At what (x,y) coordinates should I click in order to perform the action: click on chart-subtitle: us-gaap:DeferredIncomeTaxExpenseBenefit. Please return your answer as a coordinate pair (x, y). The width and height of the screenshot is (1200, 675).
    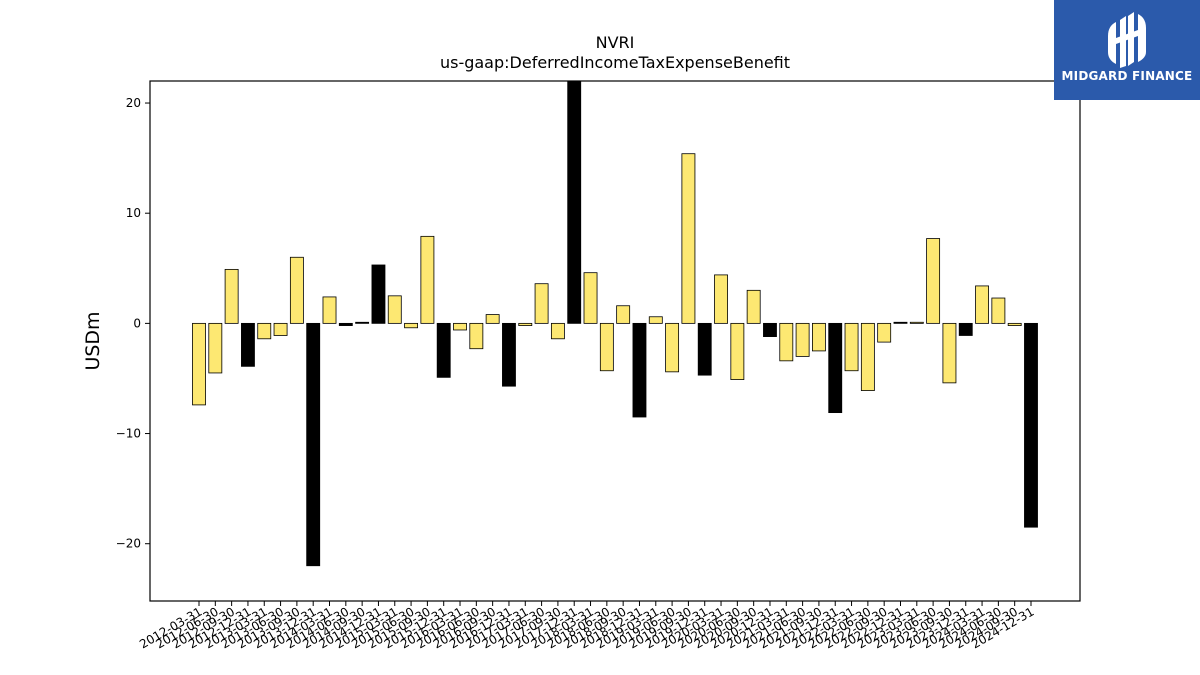
    Looking at the image, I should click on (615, 62).